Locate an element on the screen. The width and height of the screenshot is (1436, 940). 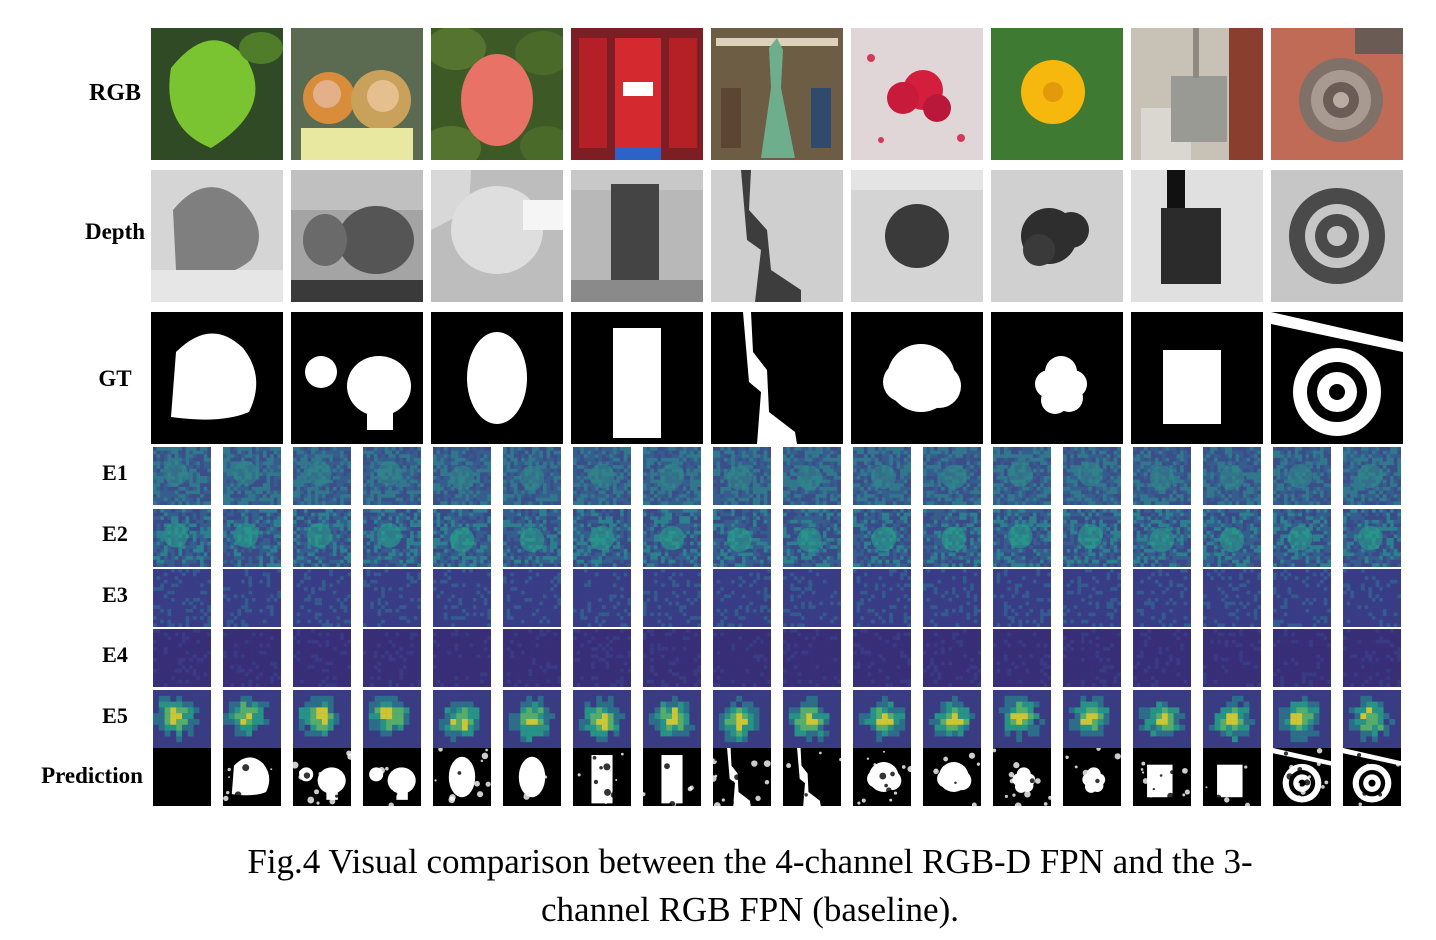
feature-map-e1-mango-rgb is located at coordinates (532, 476).